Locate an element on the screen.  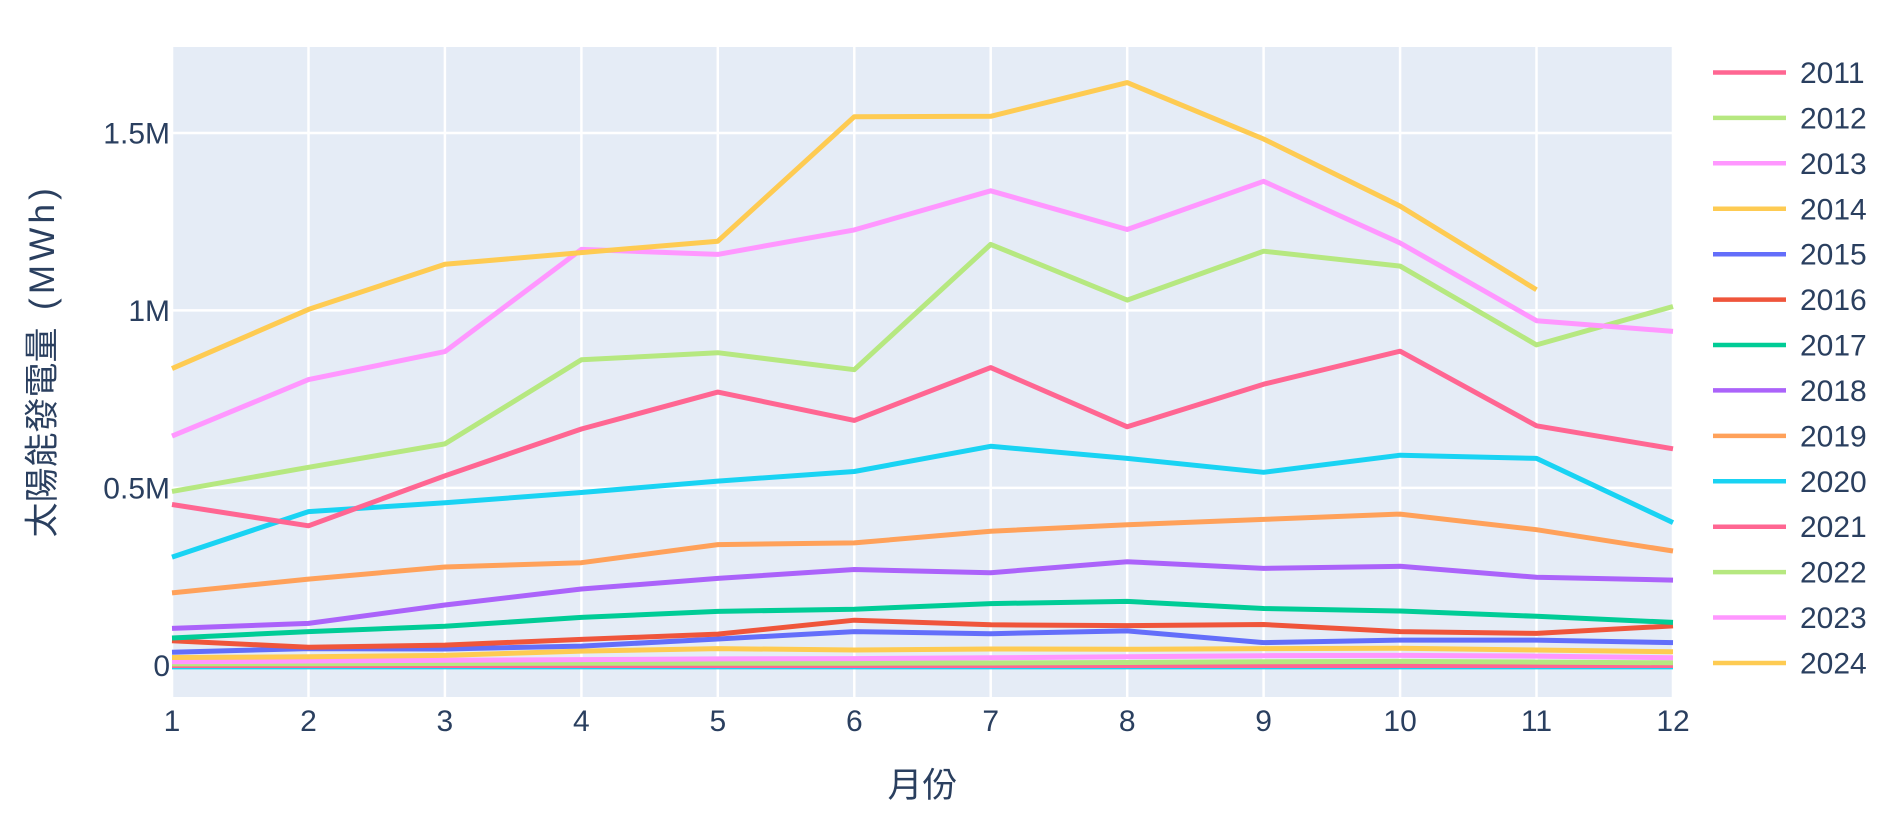
svg-text: 11 is located at coordinates (1536, 721).